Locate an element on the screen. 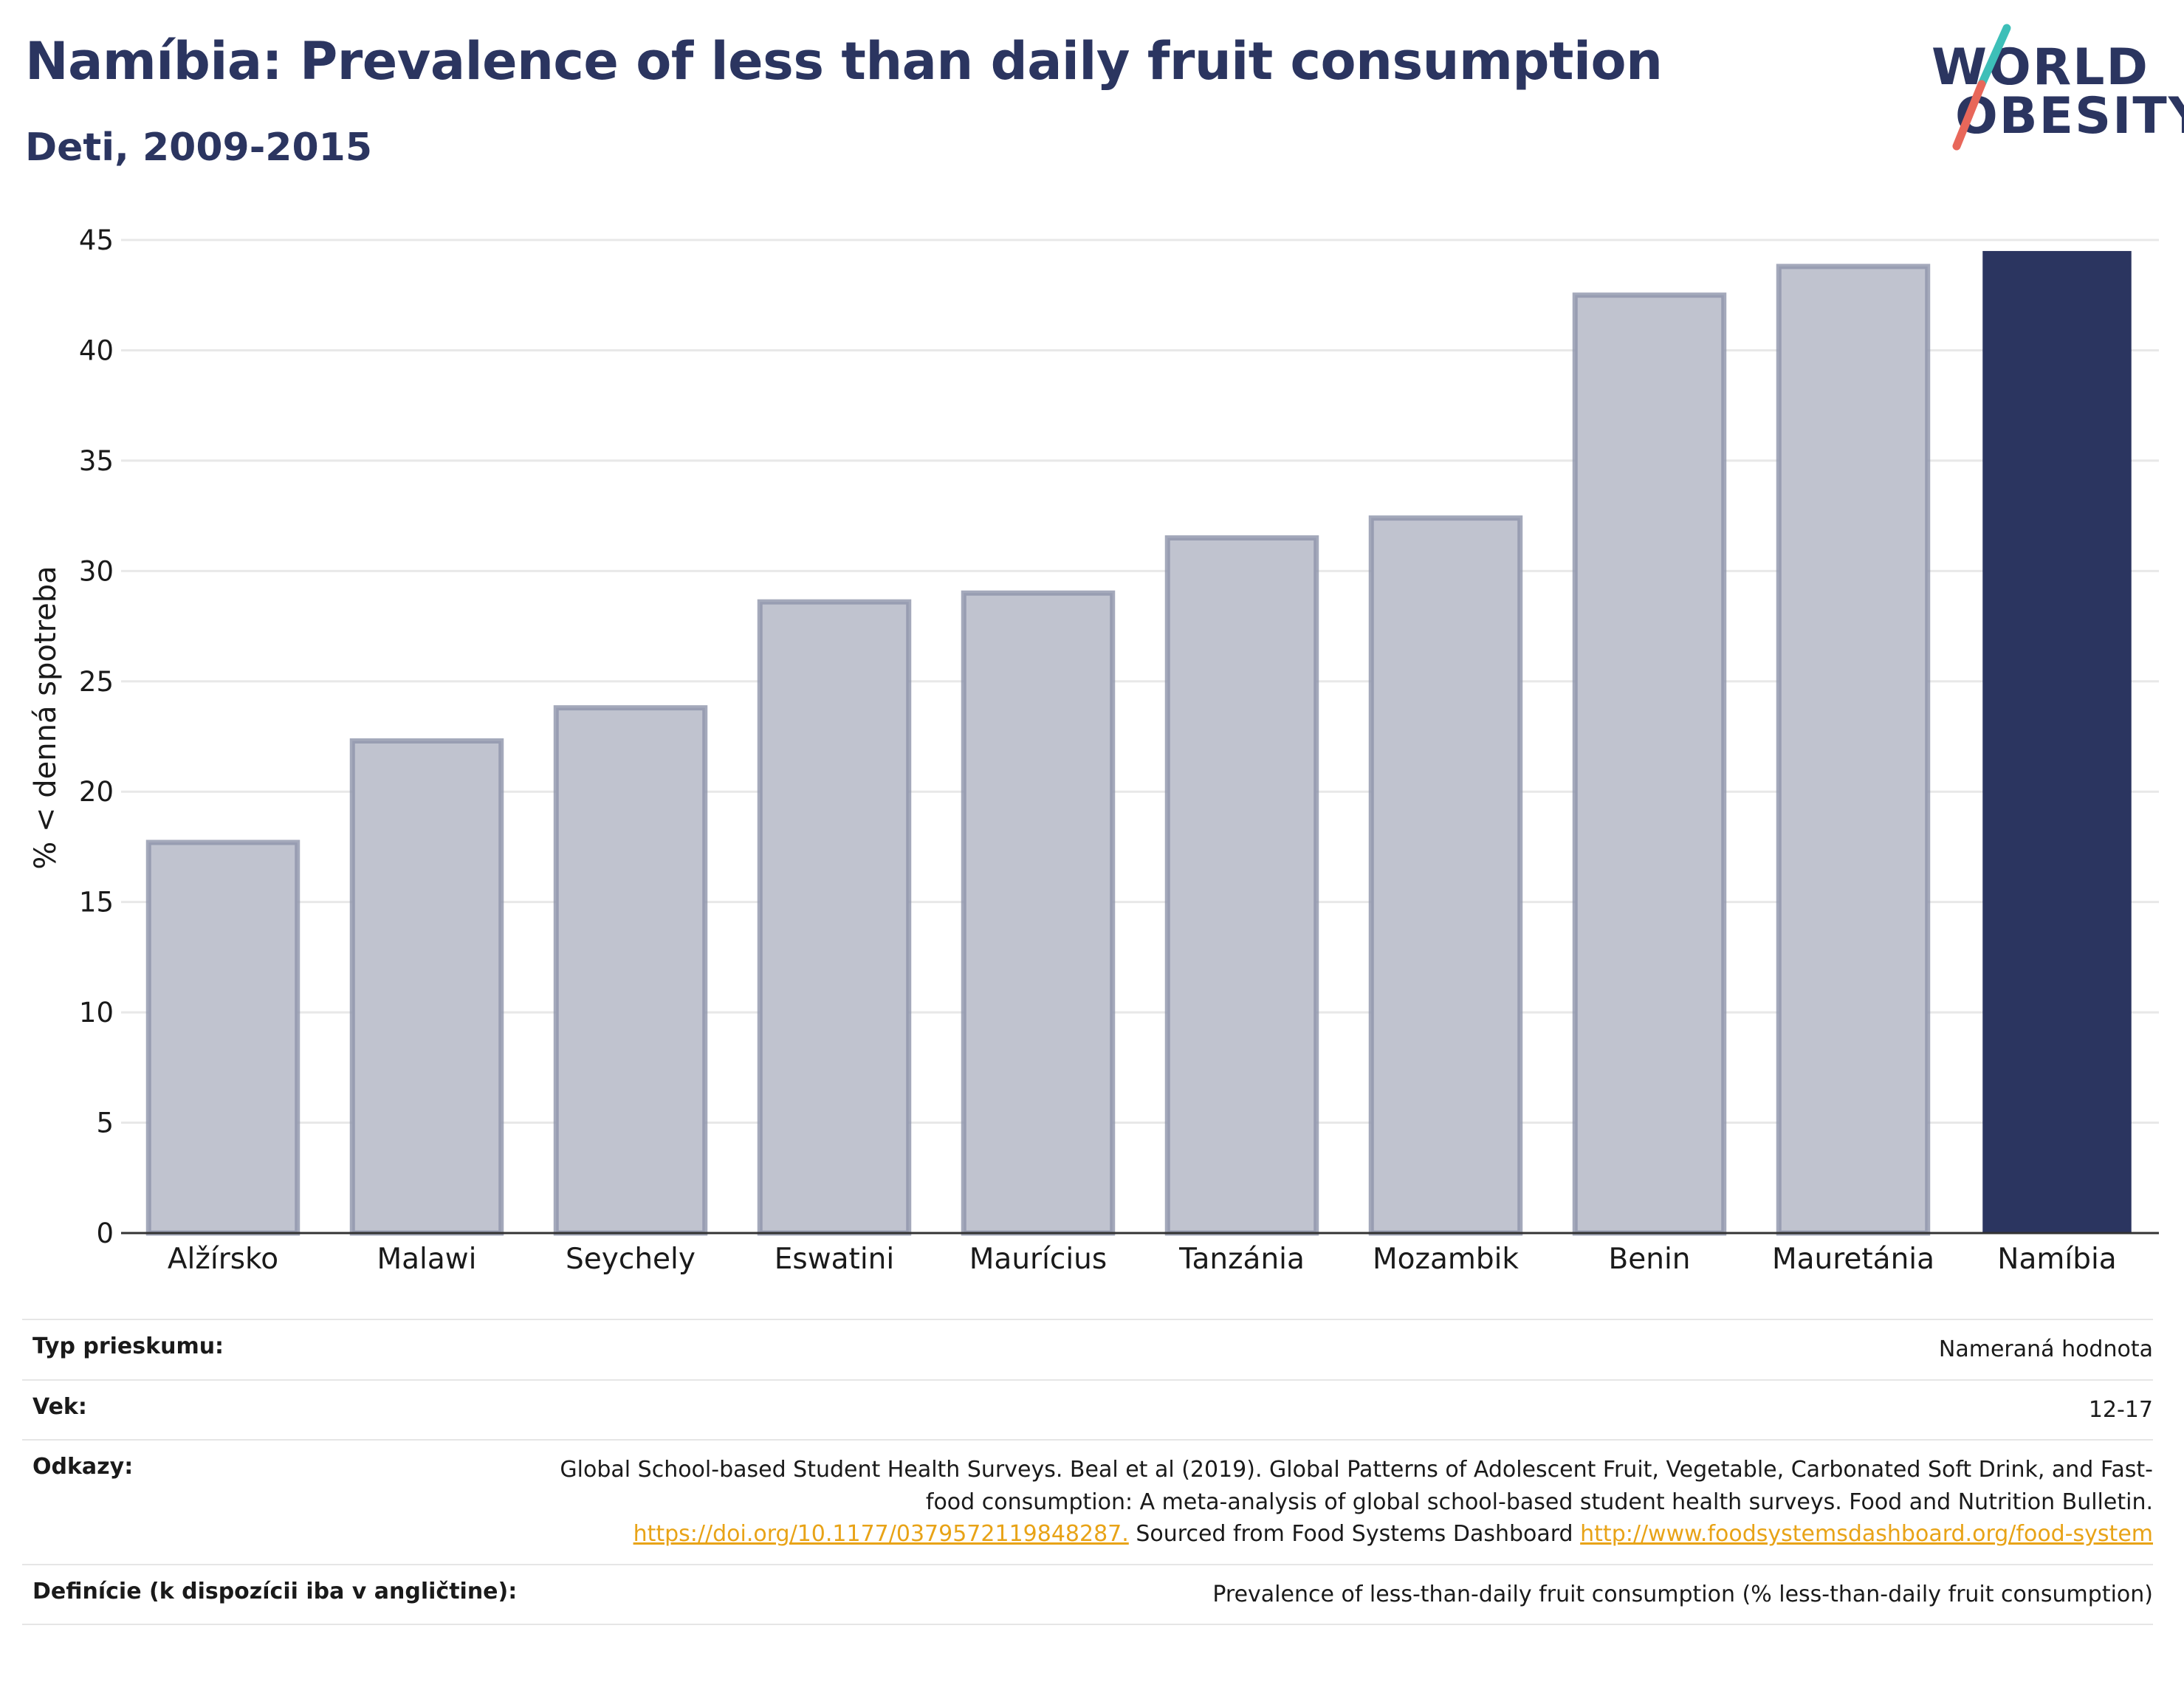 Image resolution: width=2184 pixels, height=1696 pixels. survey-type-label: Typ prieskumu: is located at coordinates (128, 1346).